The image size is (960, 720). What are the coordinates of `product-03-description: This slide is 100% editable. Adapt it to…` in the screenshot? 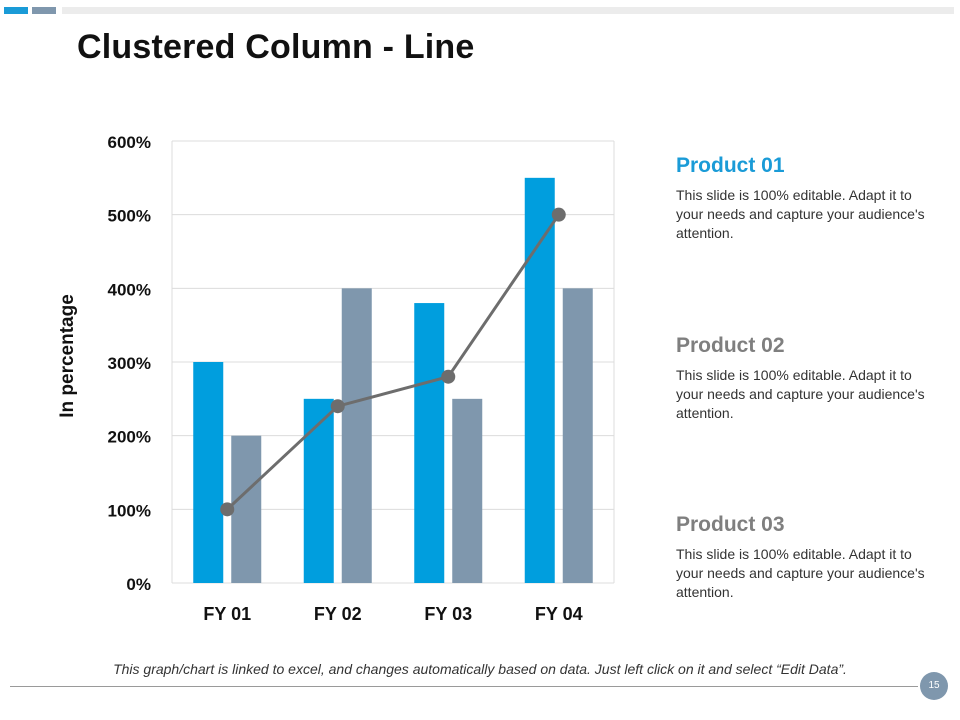 It's located at (800, 573).